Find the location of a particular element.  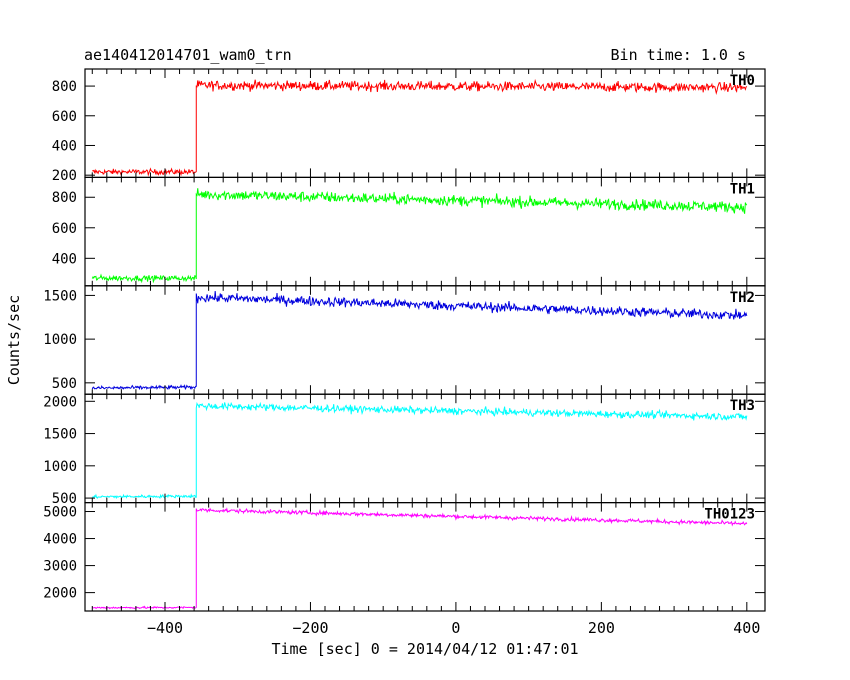

series-line-th3 is located at coordinates (420, 450).